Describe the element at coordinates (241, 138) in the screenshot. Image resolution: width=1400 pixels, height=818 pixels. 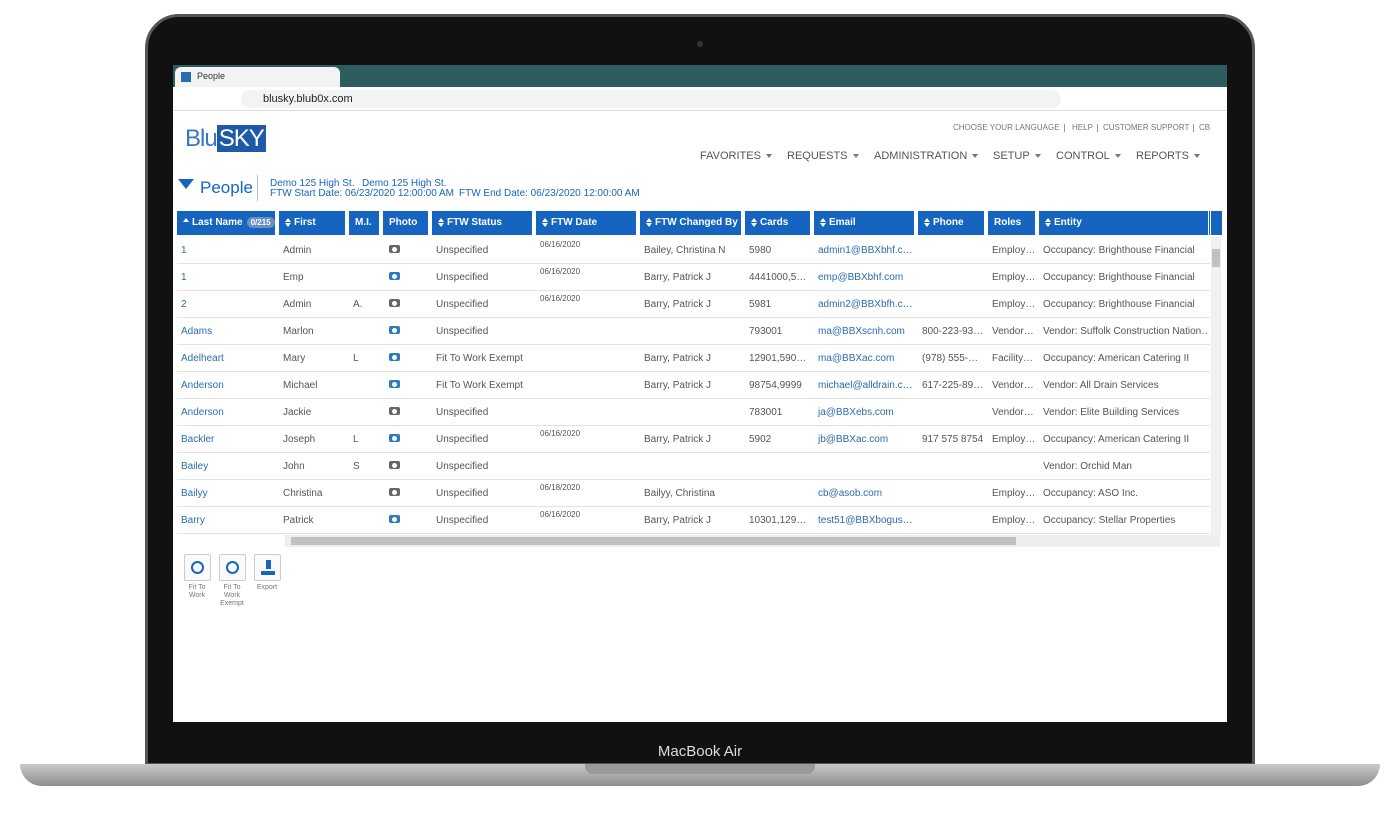
I see `logo-sky: SKY` at that location.